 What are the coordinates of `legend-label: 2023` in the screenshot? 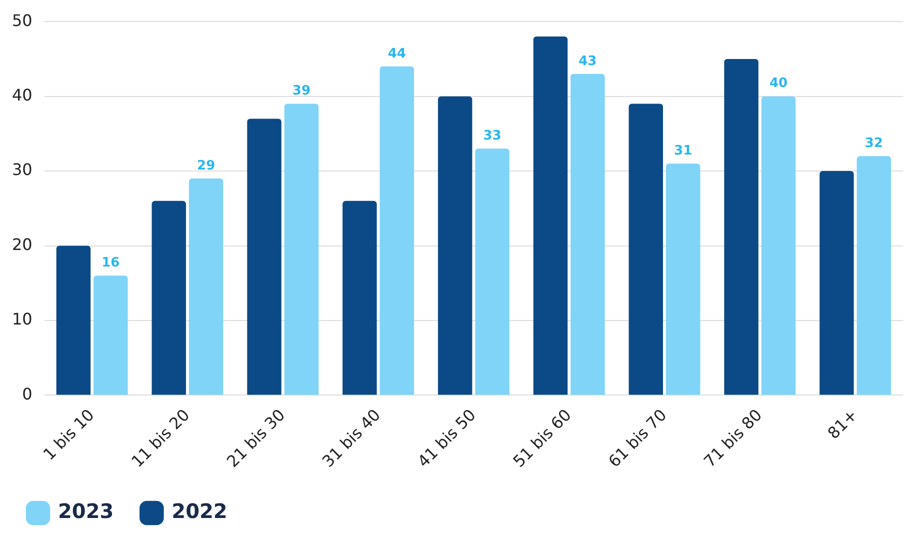 It's located at (86, 511).